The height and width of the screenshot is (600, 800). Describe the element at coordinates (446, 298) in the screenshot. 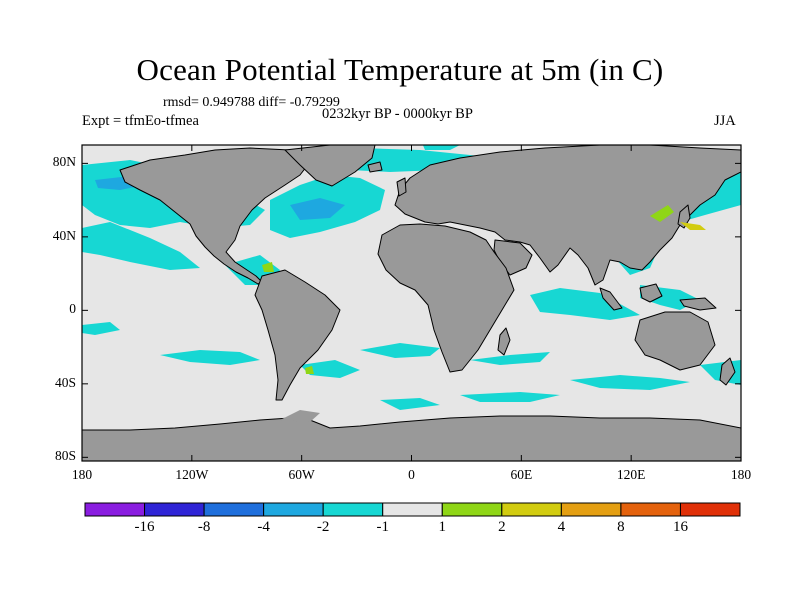

I see `africa` at that location.